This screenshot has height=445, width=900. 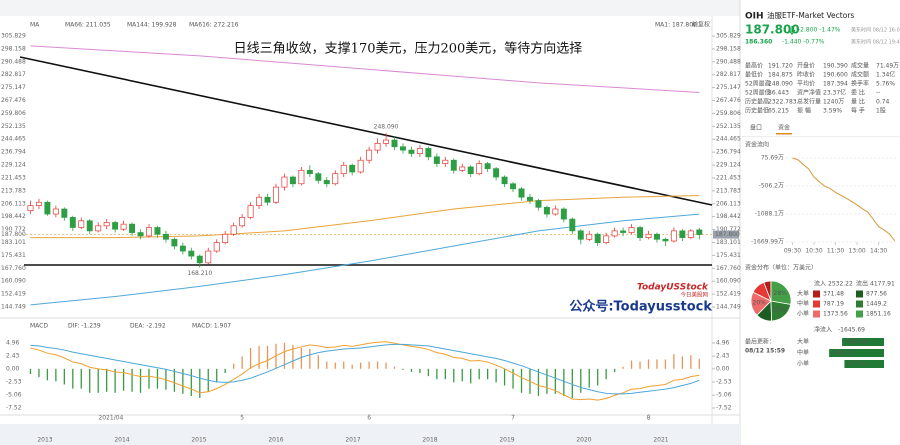 What do you see at coordinates (832, 111) in the screenshot?
I see `stat-value: 3.59%` at bounding box center [832, 111].